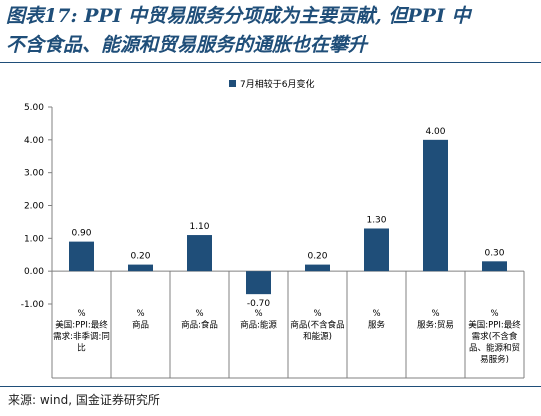 The width and height of the screenshot is (541, 416). I want to click on legend-swatch, so click(232, 83).